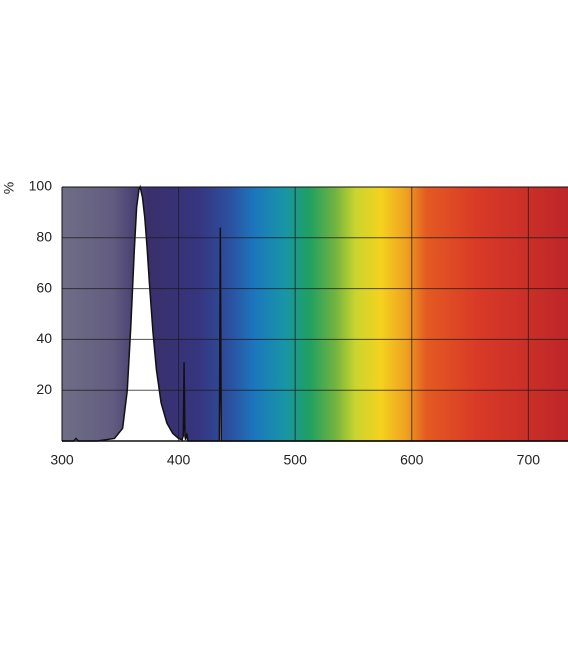 This screenshot has height=649, width=568. I want to click on x-tick-label: 700, so click(529, 460).